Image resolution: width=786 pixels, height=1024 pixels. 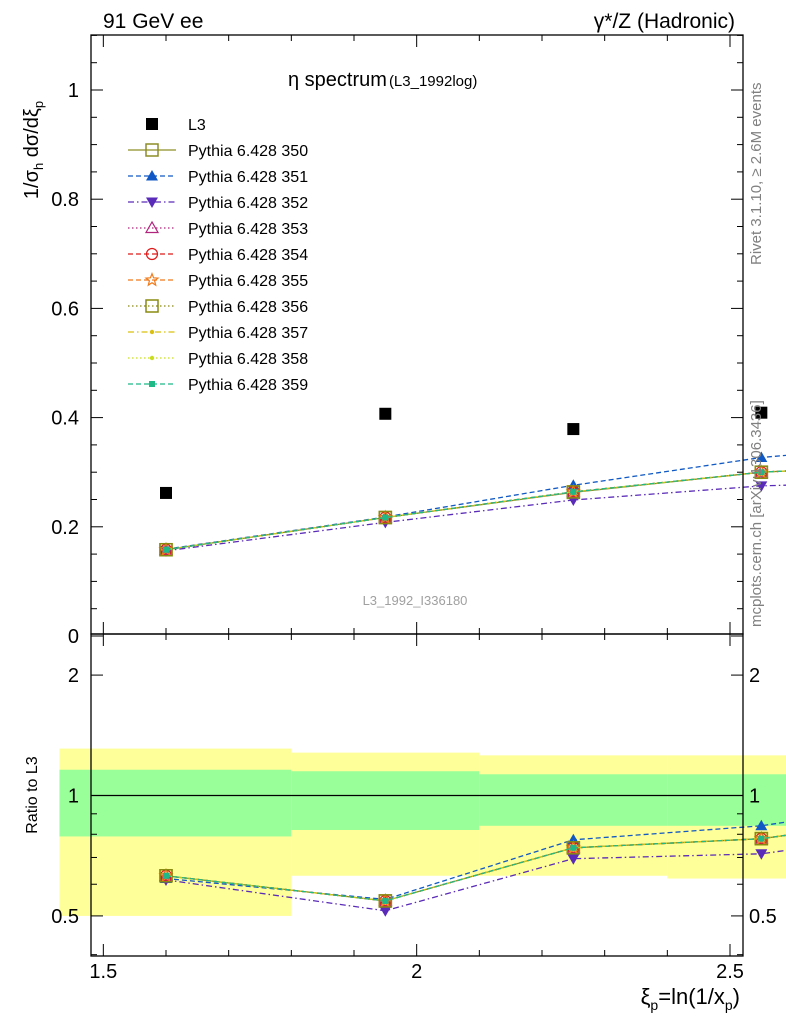 What do you see at coordinates (65, 917) in the screenshot?
I see `ratio-ytick-label-left-0: 0.5` at bounding box center [65, 917].